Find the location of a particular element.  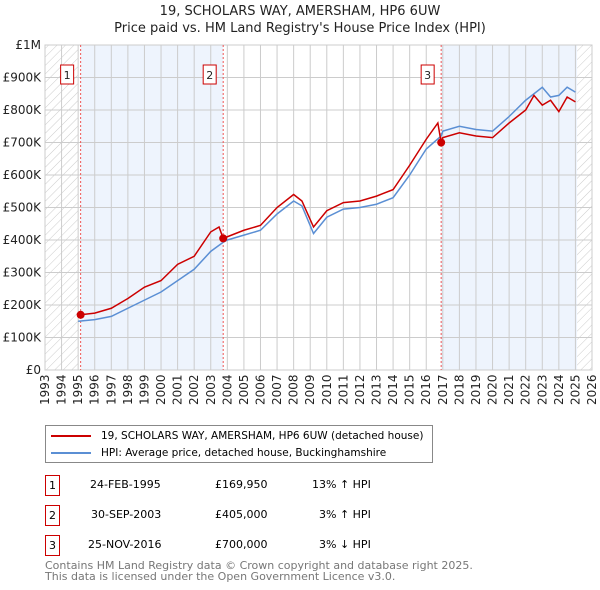

transaction-price: £405,000 is located at coordinates (241, 514).